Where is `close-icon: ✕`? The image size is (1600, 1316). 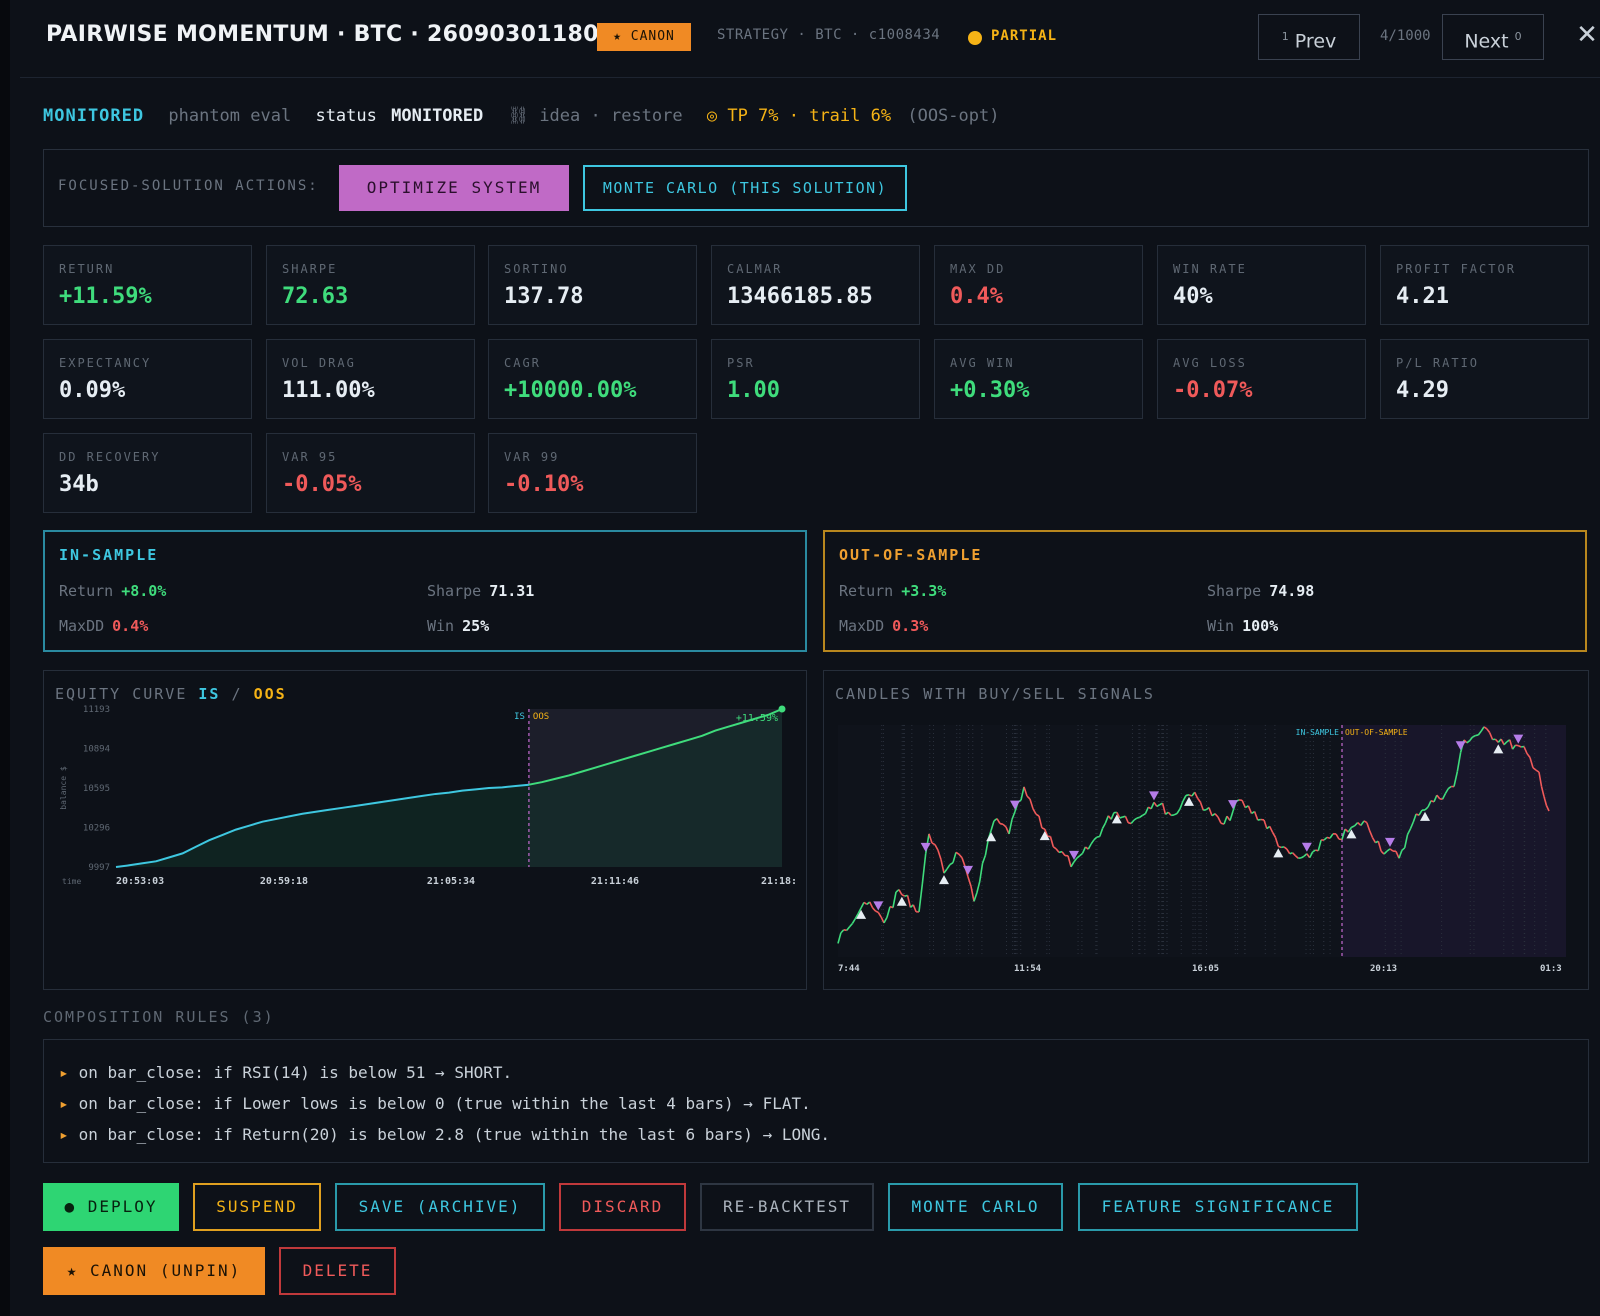
close-icon: ✕ is located at coordinates (1587, 35).